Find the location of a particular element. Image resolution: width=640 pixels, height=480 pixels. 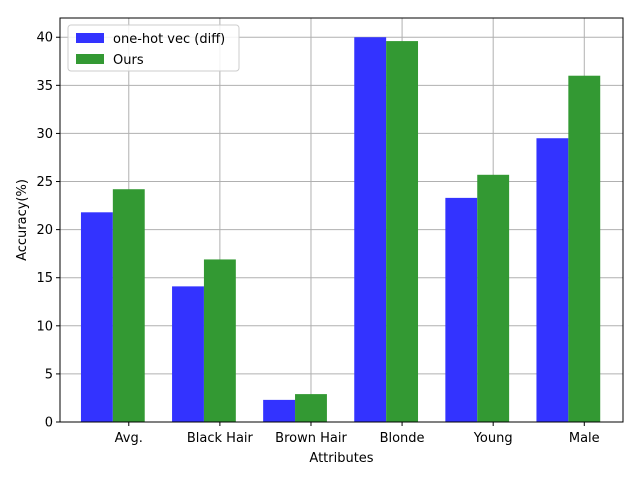

legend: one-hot vec (diff) Ours is located at coordinates (153, 48).